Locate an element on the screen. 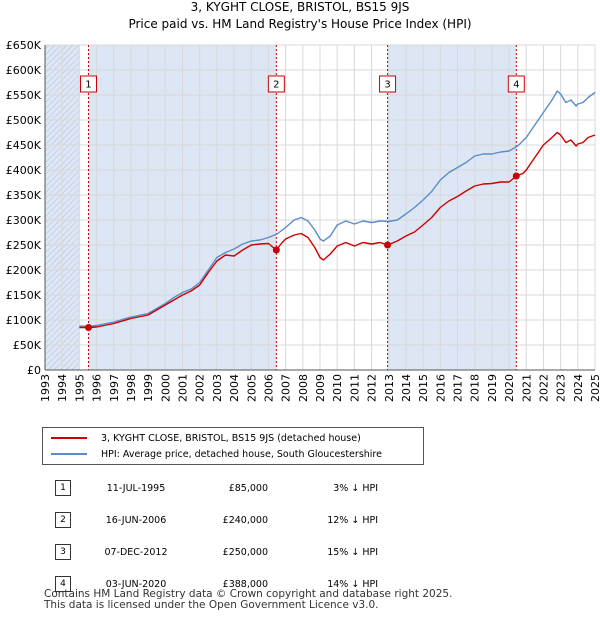 Image resolution: width=600 pixels, height=620 pixels. x-tick-label: 2019 is located at coordinates (492, 388).